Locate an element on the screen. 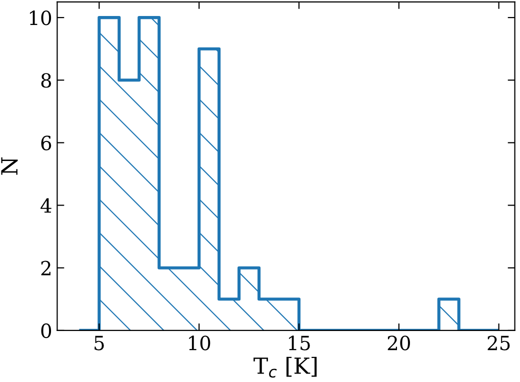 The image size is (520, 382). y-tick-label: 8 is located at coordinates (46, 80).